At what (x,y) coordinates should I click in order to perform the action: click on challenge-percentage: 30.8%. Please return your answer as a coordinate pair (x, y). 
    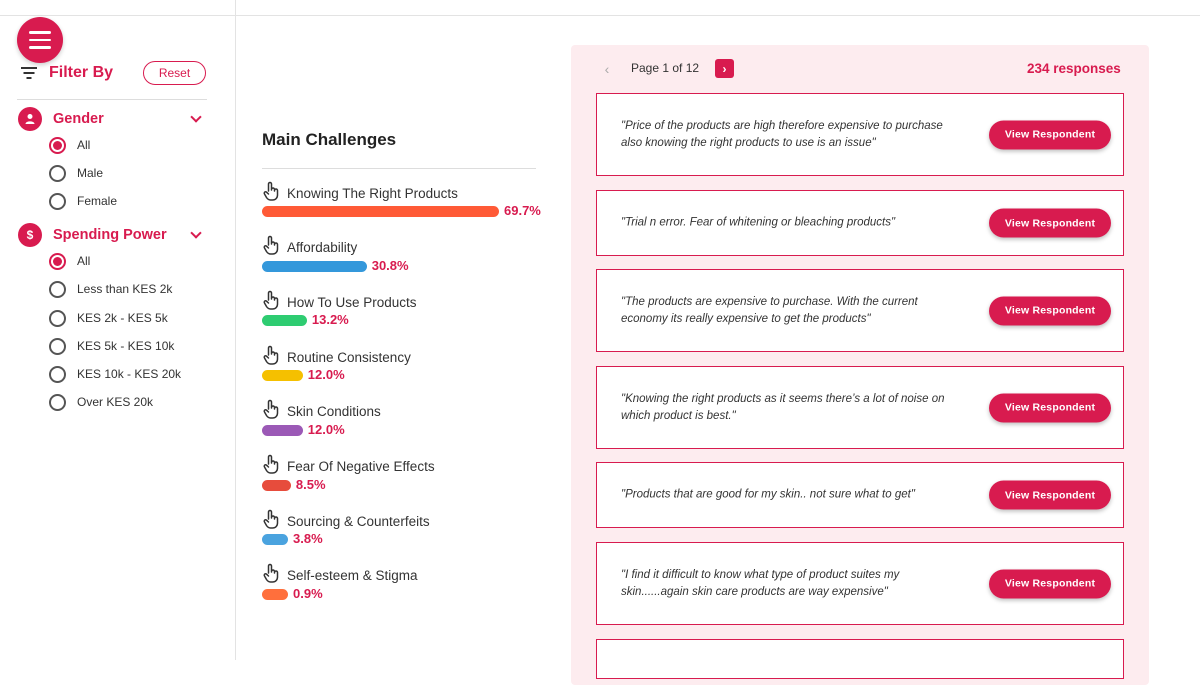
    Looking at the image, I should click on (390, 265).